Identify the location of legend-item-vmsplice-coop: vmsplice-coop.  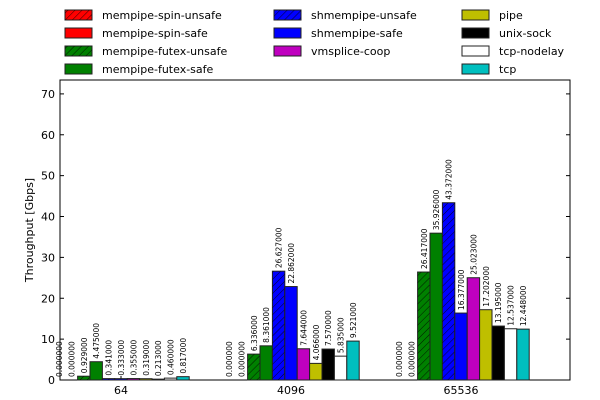
(331, 51).